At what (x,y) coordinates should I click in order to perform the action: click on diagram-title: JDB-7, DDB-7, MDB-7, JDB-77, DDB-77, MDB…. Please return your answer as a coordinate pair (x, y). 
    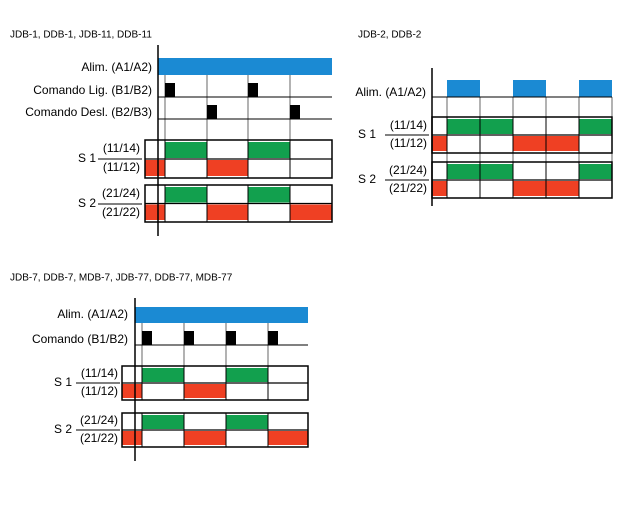
    Looking at the image, I should click on (121, 278).